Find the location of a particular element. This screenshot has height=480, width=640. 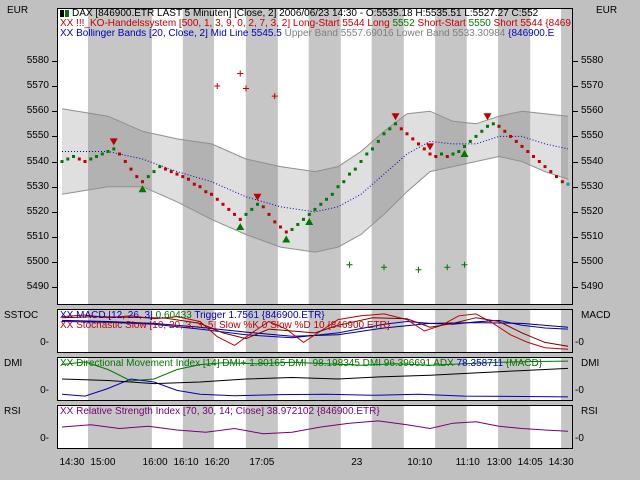

dmi-panel-label-left: DMI is located at coordinates (13, 363).